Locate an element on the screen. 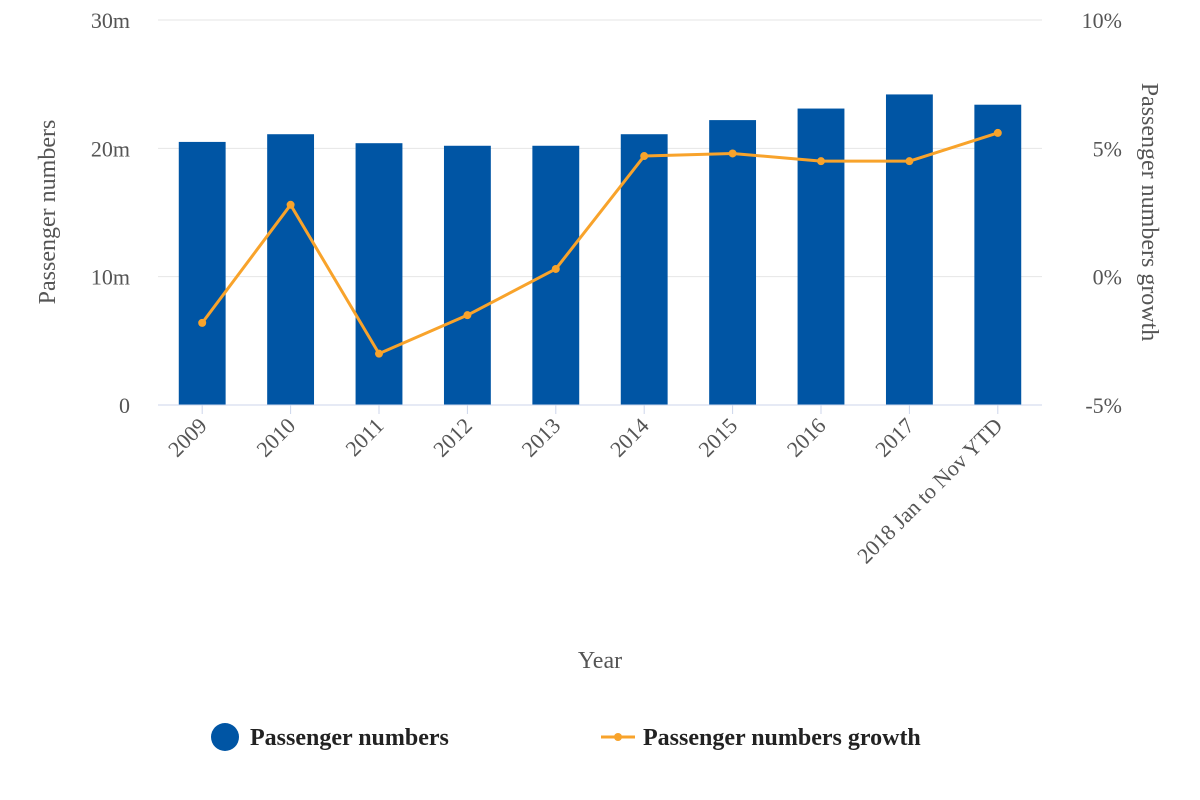 The height and width of the screenshot is (800, 1200). y2-tick-label: 10% is located at coordinates (1102, 20).